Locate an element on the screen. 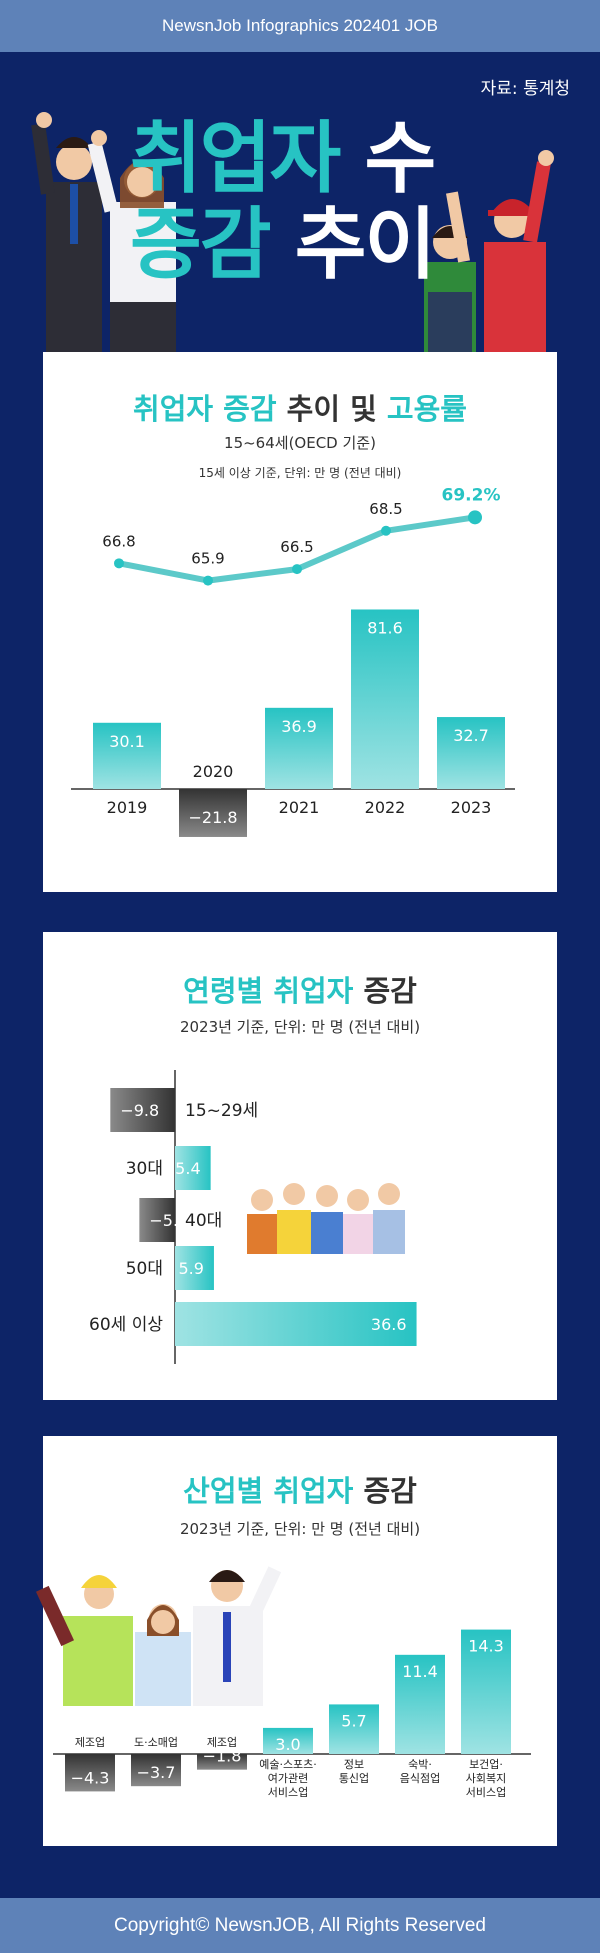 Image resolution: width=600 pixels, height=1953 pixels. category-label: 숙박· is located at coordinates (420, 1764).